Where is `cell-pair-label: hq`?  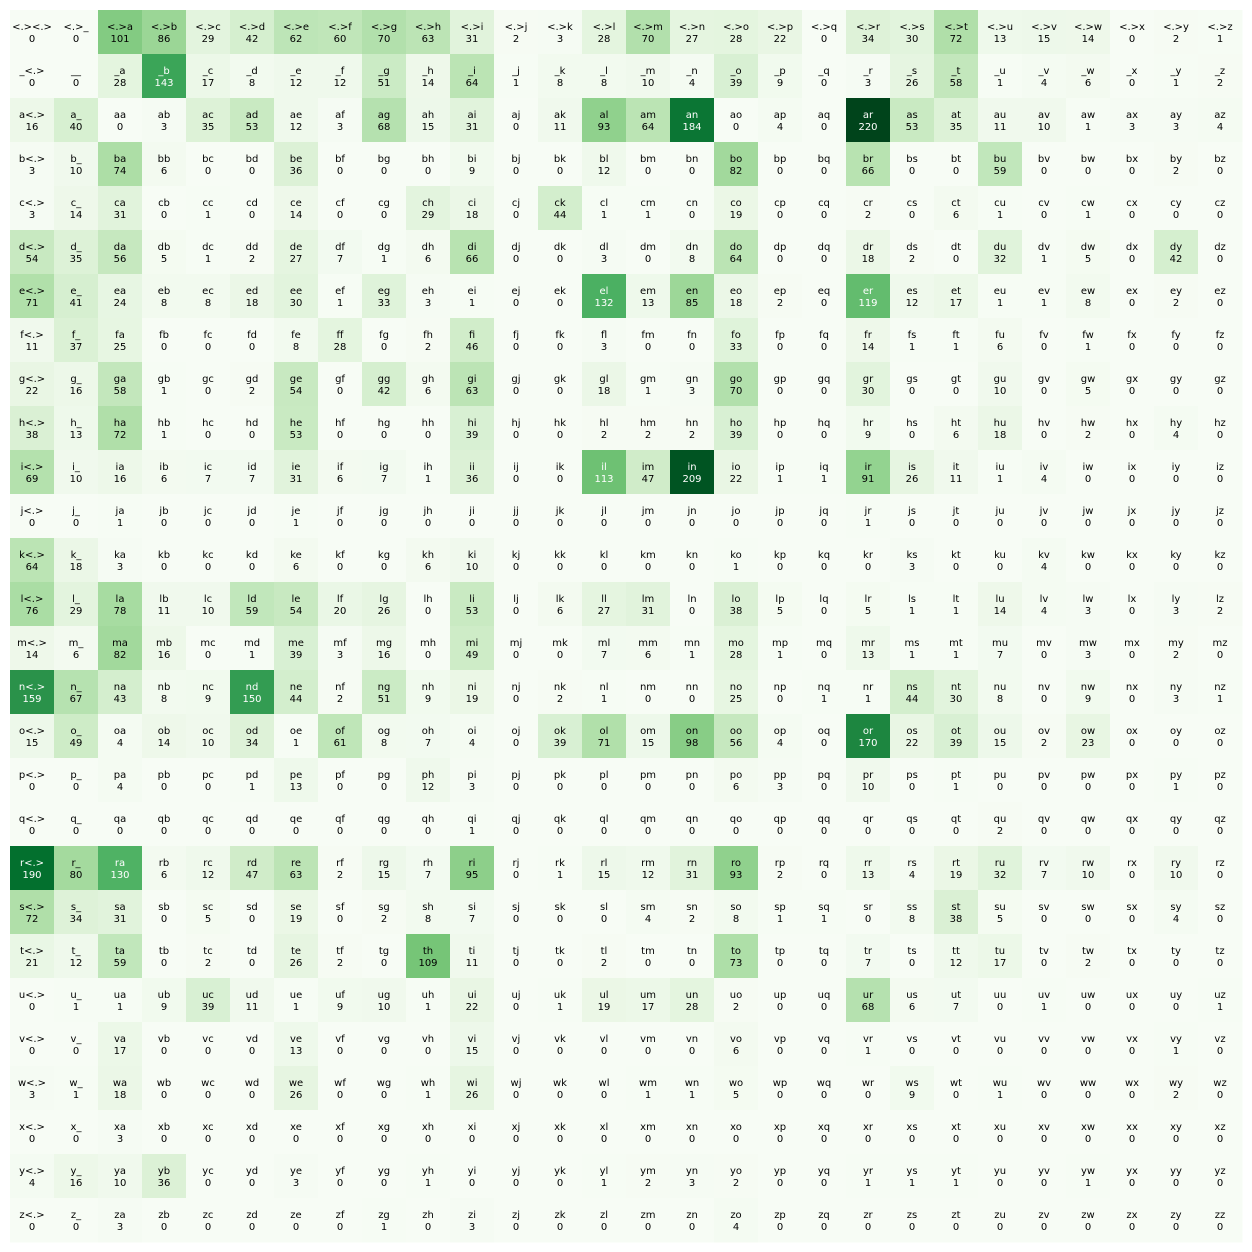 cell-pair-label: hq is located at coordinates (824, 423).